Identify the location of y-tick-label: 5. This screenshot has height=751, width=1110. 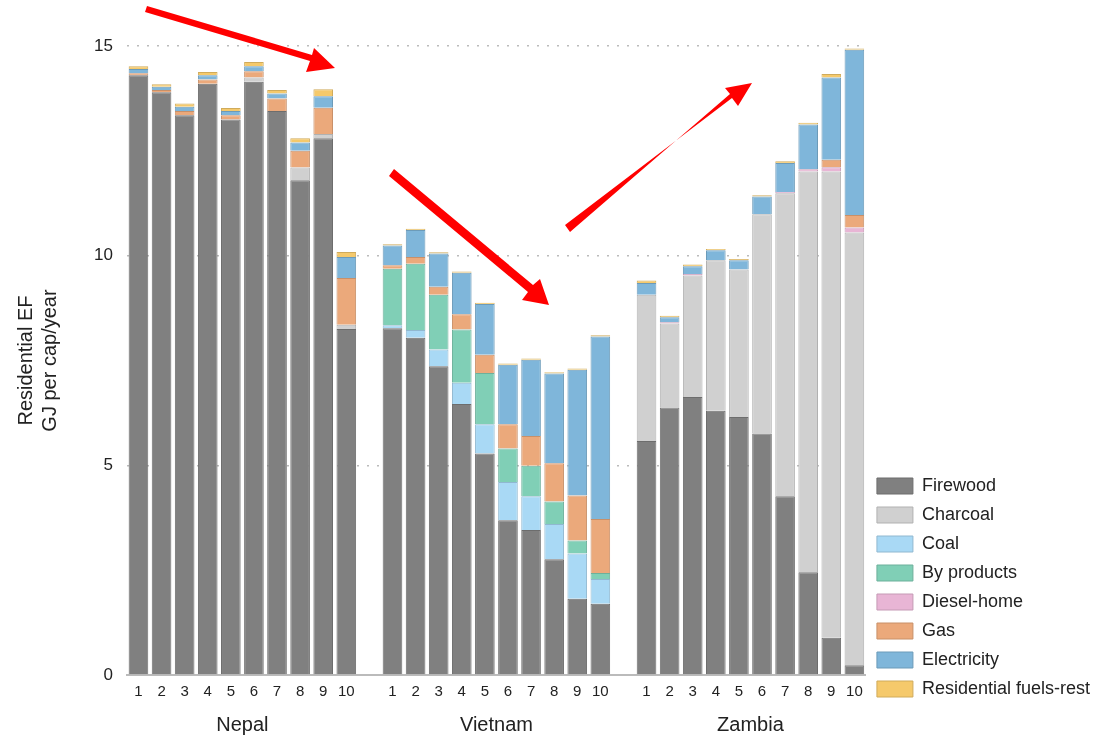
(108, 465).